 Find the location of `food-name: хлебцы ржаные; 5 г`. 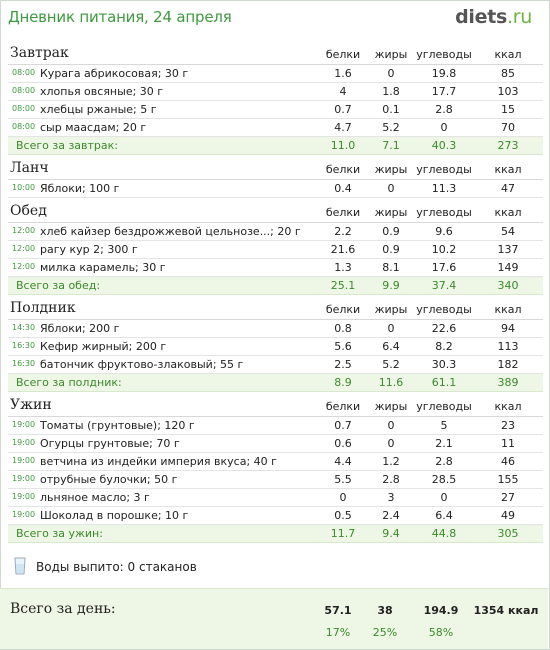

food-name: хлебцы ржаные; 5 г is located at coordinates (98, 109).